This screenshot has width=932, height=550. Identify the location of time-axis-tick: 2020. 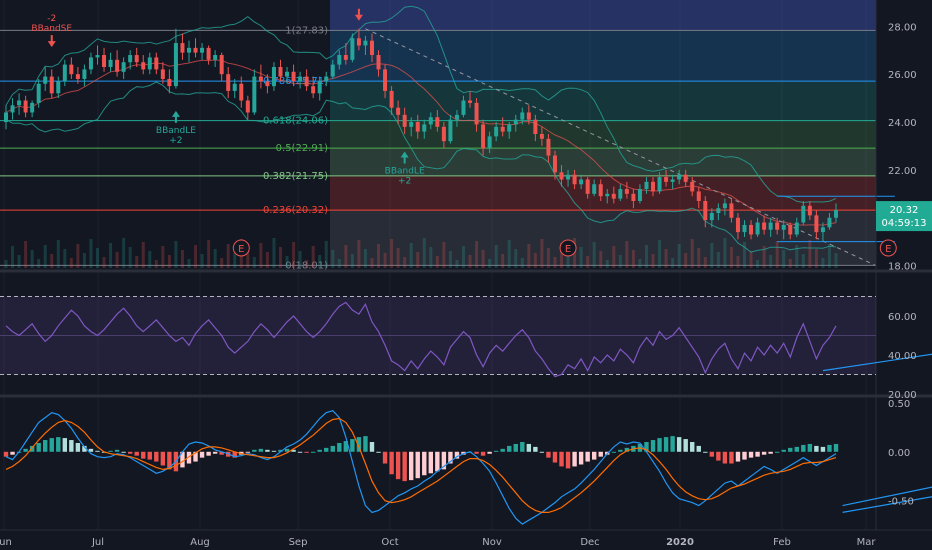
(680, 542).